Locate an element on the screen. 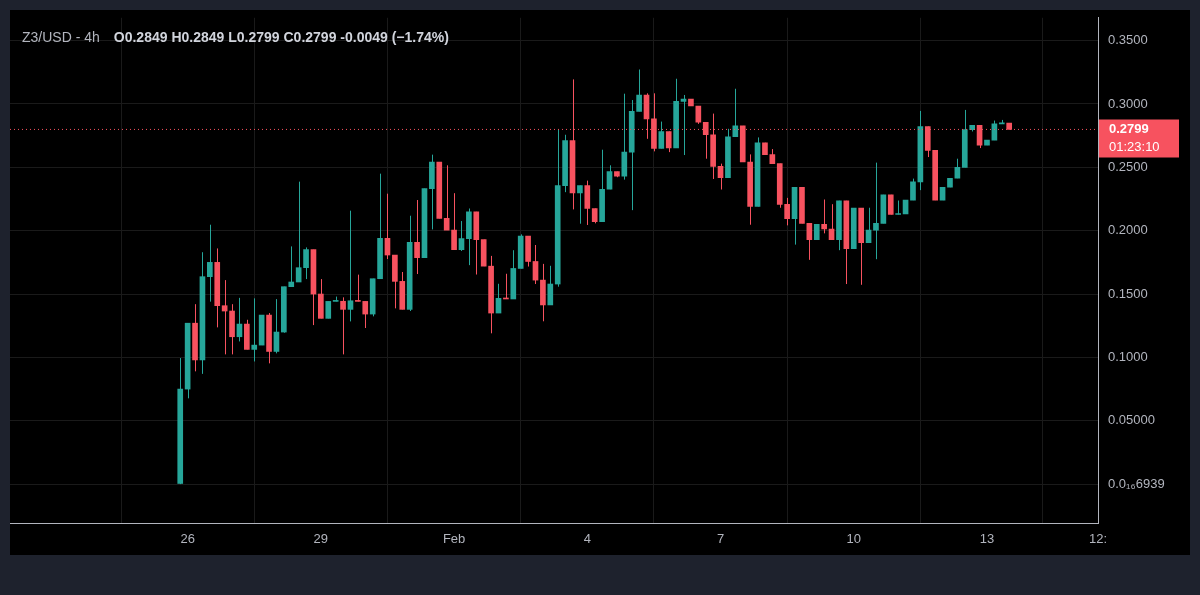 This screenshot has height=595, width=1200. y-tick-label: 0.3000 is located at coordinates (1128, 103).